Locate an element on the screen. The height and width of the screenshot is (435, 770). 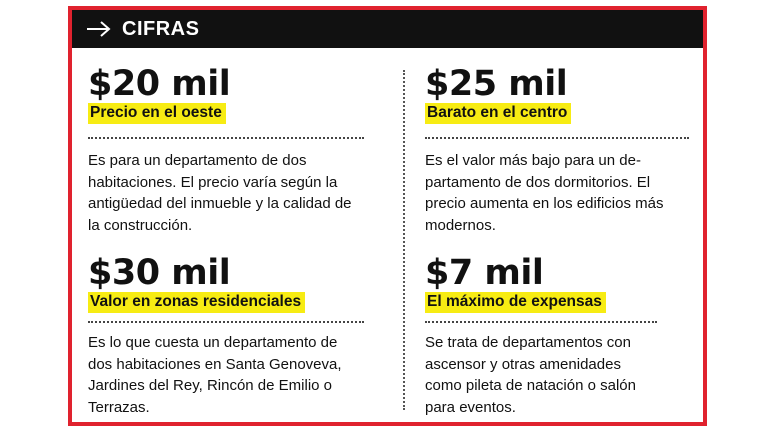
description-line: la construcción. is located at coordinates (140, 225).